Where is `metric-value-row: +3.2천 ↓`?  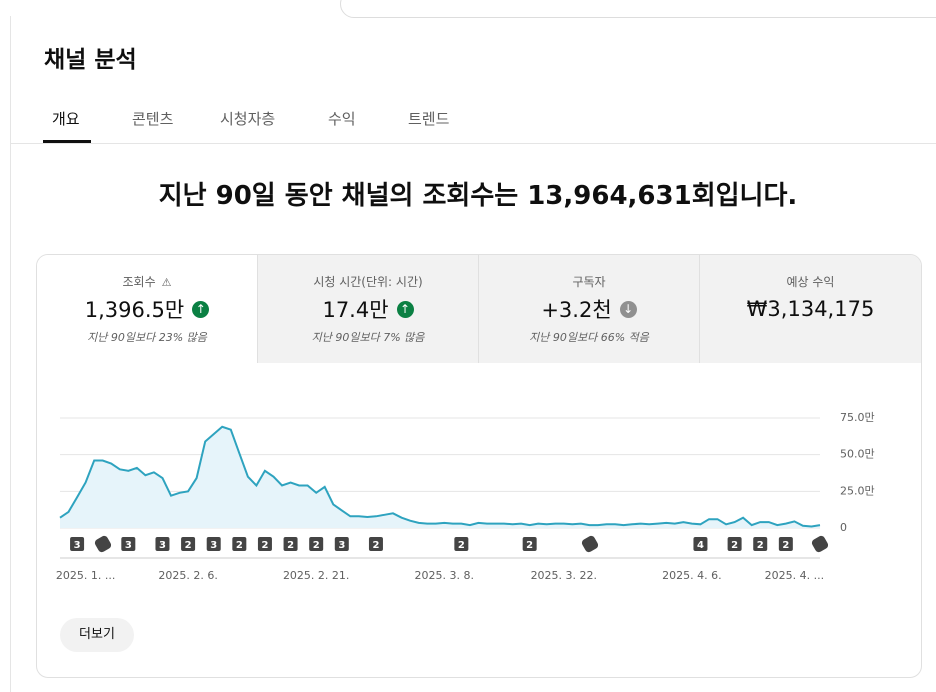 metric-value-row: +3.2천 ↓ is located at coordinates (589, 309).